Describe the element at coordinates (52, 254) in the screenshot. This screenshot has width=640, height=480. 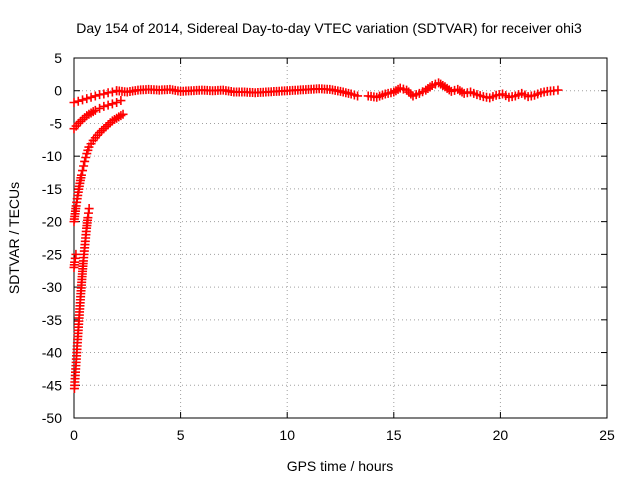
I see `y-tick-label: -25` at that location.